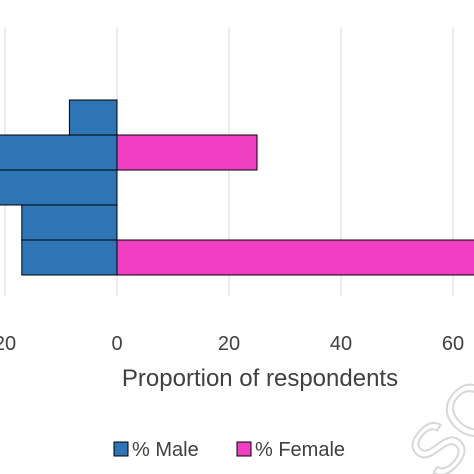  I want to click on legend: % Male % Female, so click(229, 450).